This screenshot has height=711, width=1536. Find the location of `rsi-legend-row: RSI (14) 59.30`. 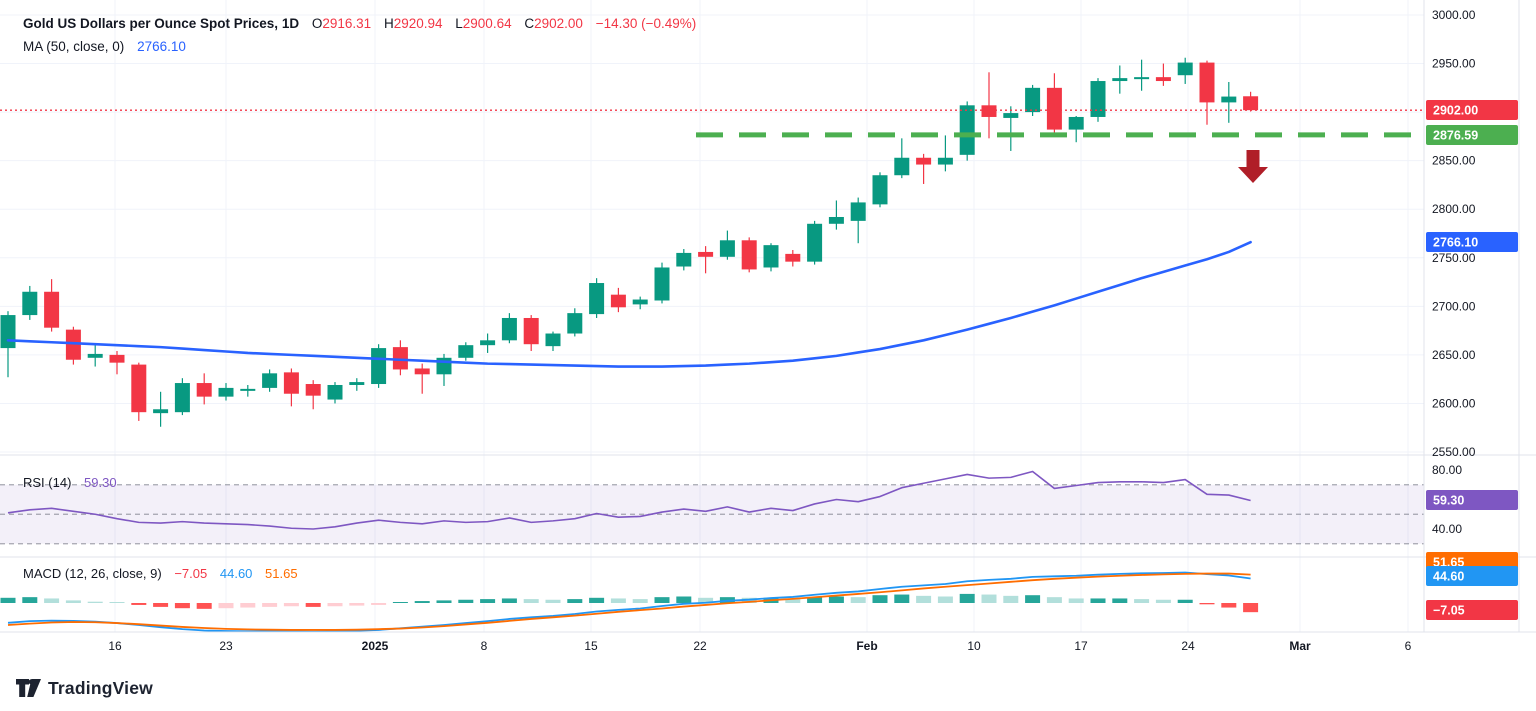

rsi-legend-row: RSI (14) 59.30 is located at coordinates (70, 483).